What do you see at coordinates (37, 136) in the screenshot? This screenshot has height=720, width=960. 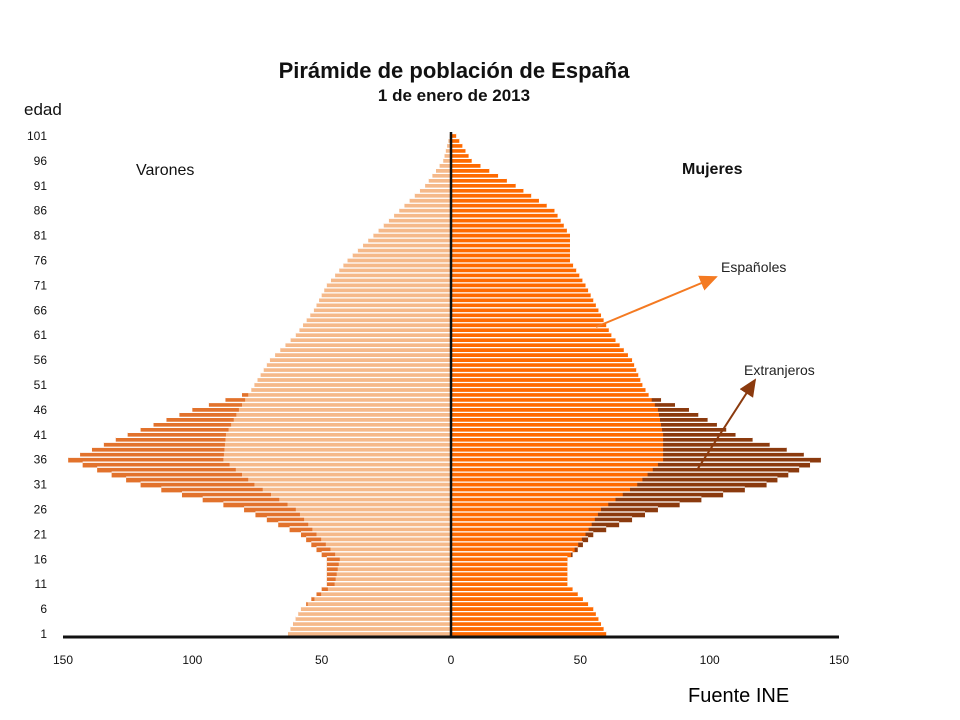 I see `y-tick-label-101: 101` at bounding box center [37, 136].